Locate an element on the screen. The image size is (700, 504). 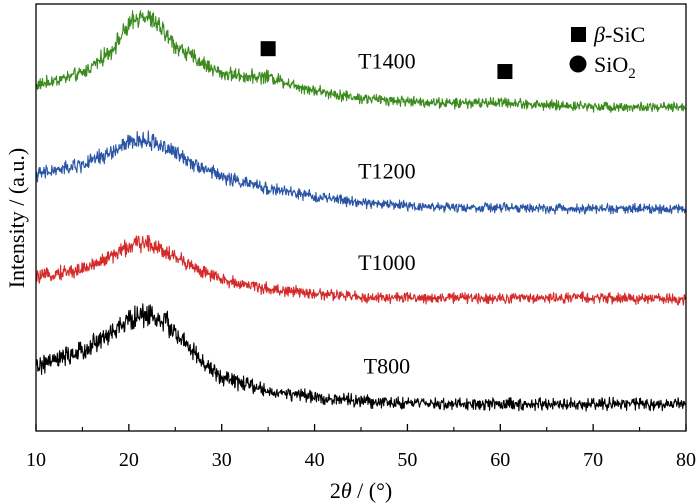
series-t1000 is located at coordinates (361, 270).